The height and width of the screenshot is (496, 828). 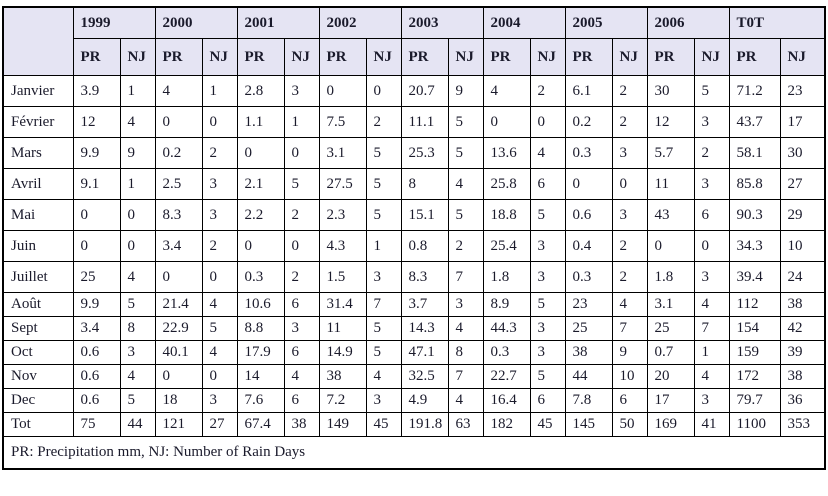 I want to click on value-cell: 27.5, so click(x=342, y=184).